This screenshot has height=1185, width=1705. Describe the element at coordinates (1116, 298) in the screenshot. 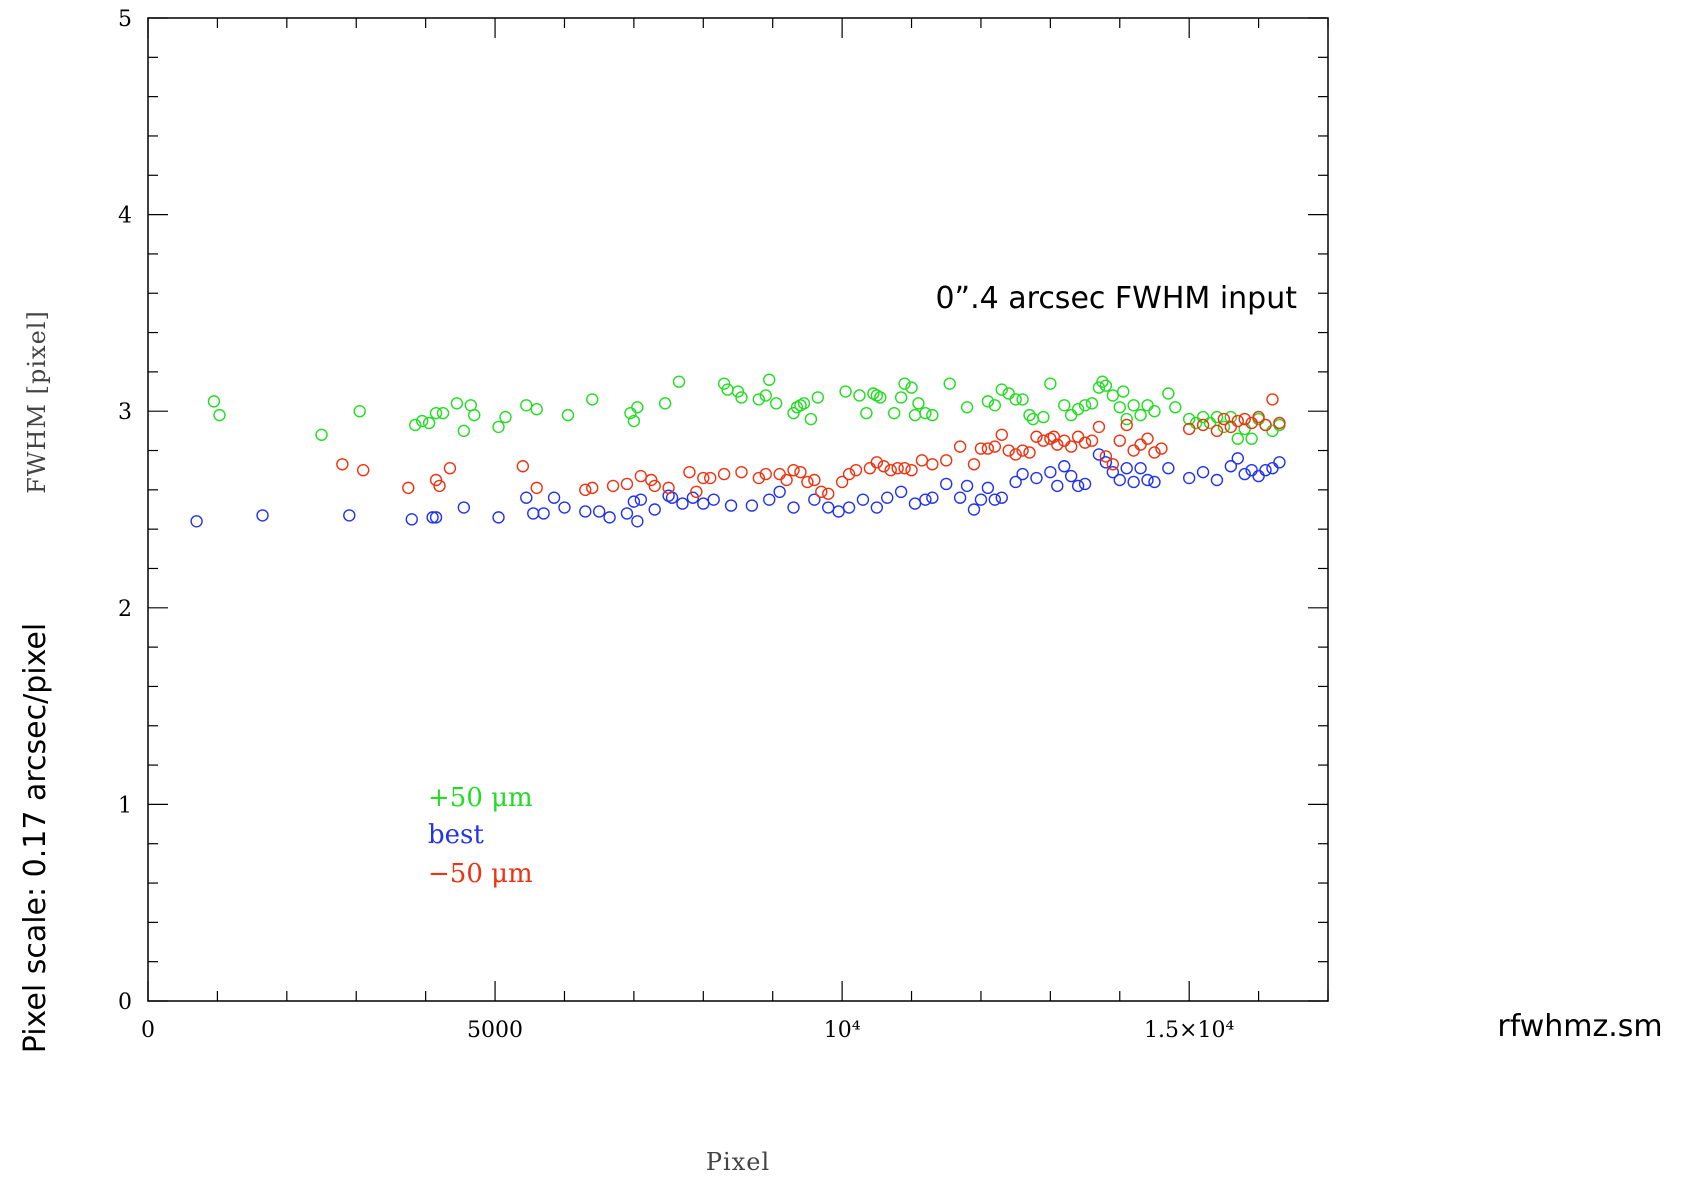

I see `input-fwhm-annotation: 0”.4 arcsec FWHM input` at that location.